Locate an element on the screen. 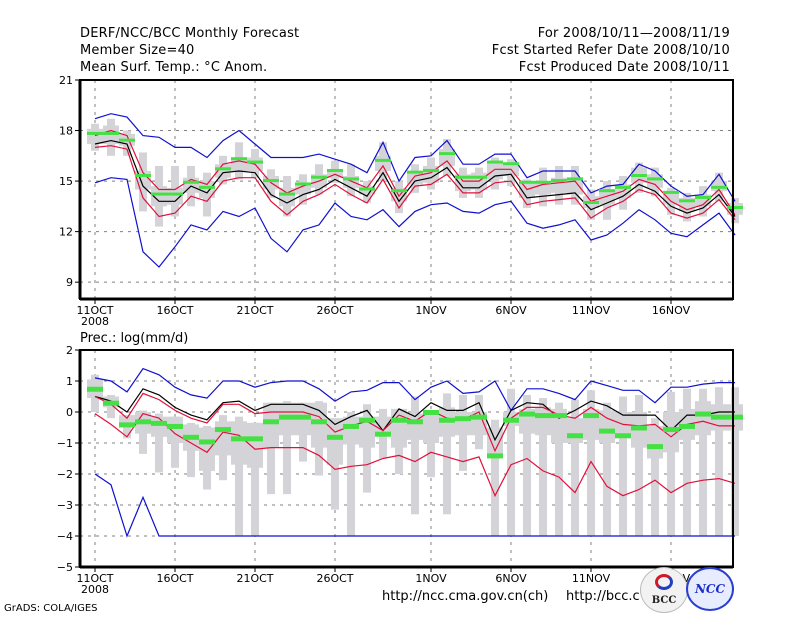 Image resolution: width=800 pixels, height=618 pixels. series-line-lower is located at coordinates (415, 455).